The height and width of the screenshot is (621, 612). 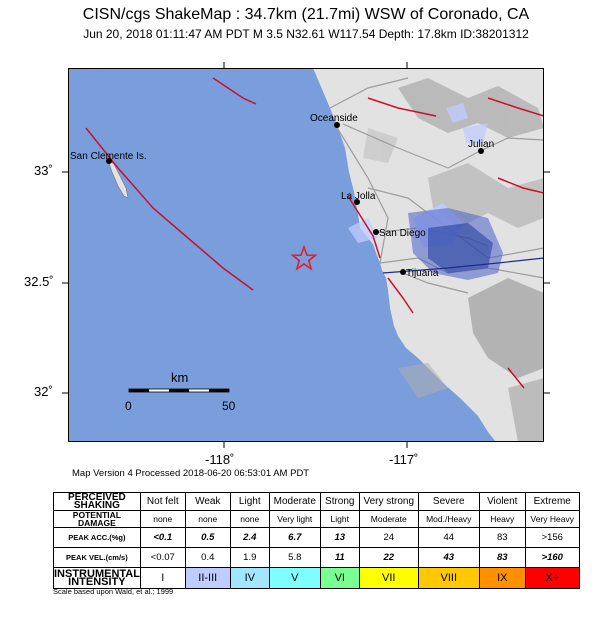 What do you see at coordinates (249, 537) in the screenshot?
I see `legend-cell: 2.4` at bounding box center [249, 537].